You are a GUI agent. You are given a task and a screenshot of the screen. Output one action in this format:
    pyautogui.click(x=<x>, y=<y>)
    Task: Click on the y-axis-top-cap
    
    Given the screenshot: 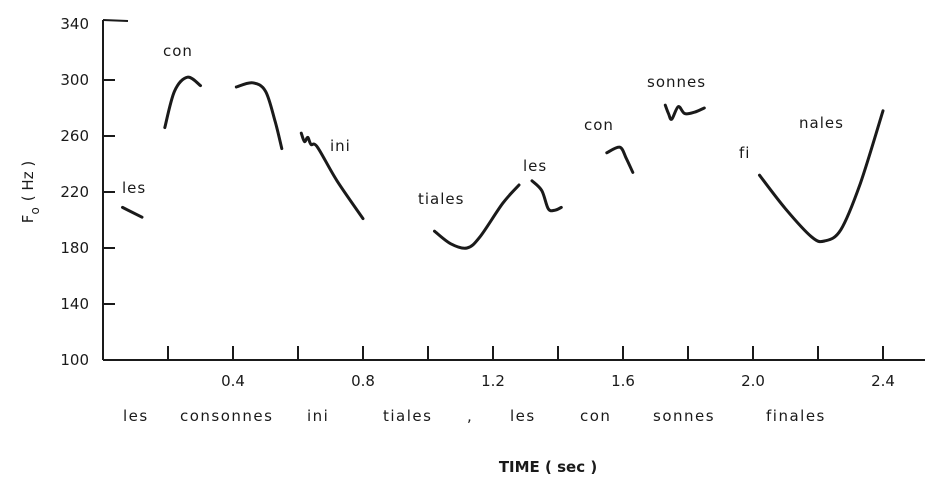 What is the action you would take?
    pyautogui.click(x=115, y=20)
    